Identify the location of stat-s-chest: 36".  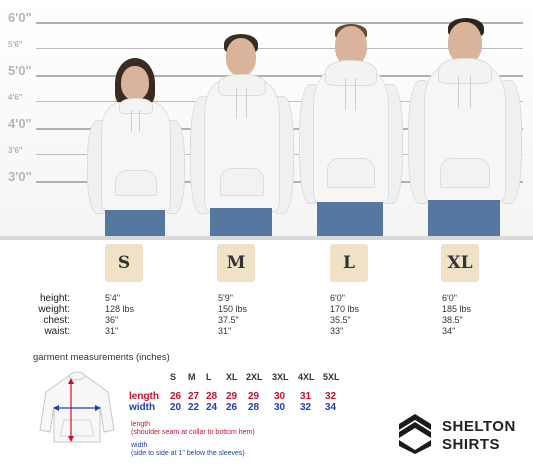
(112, 320).